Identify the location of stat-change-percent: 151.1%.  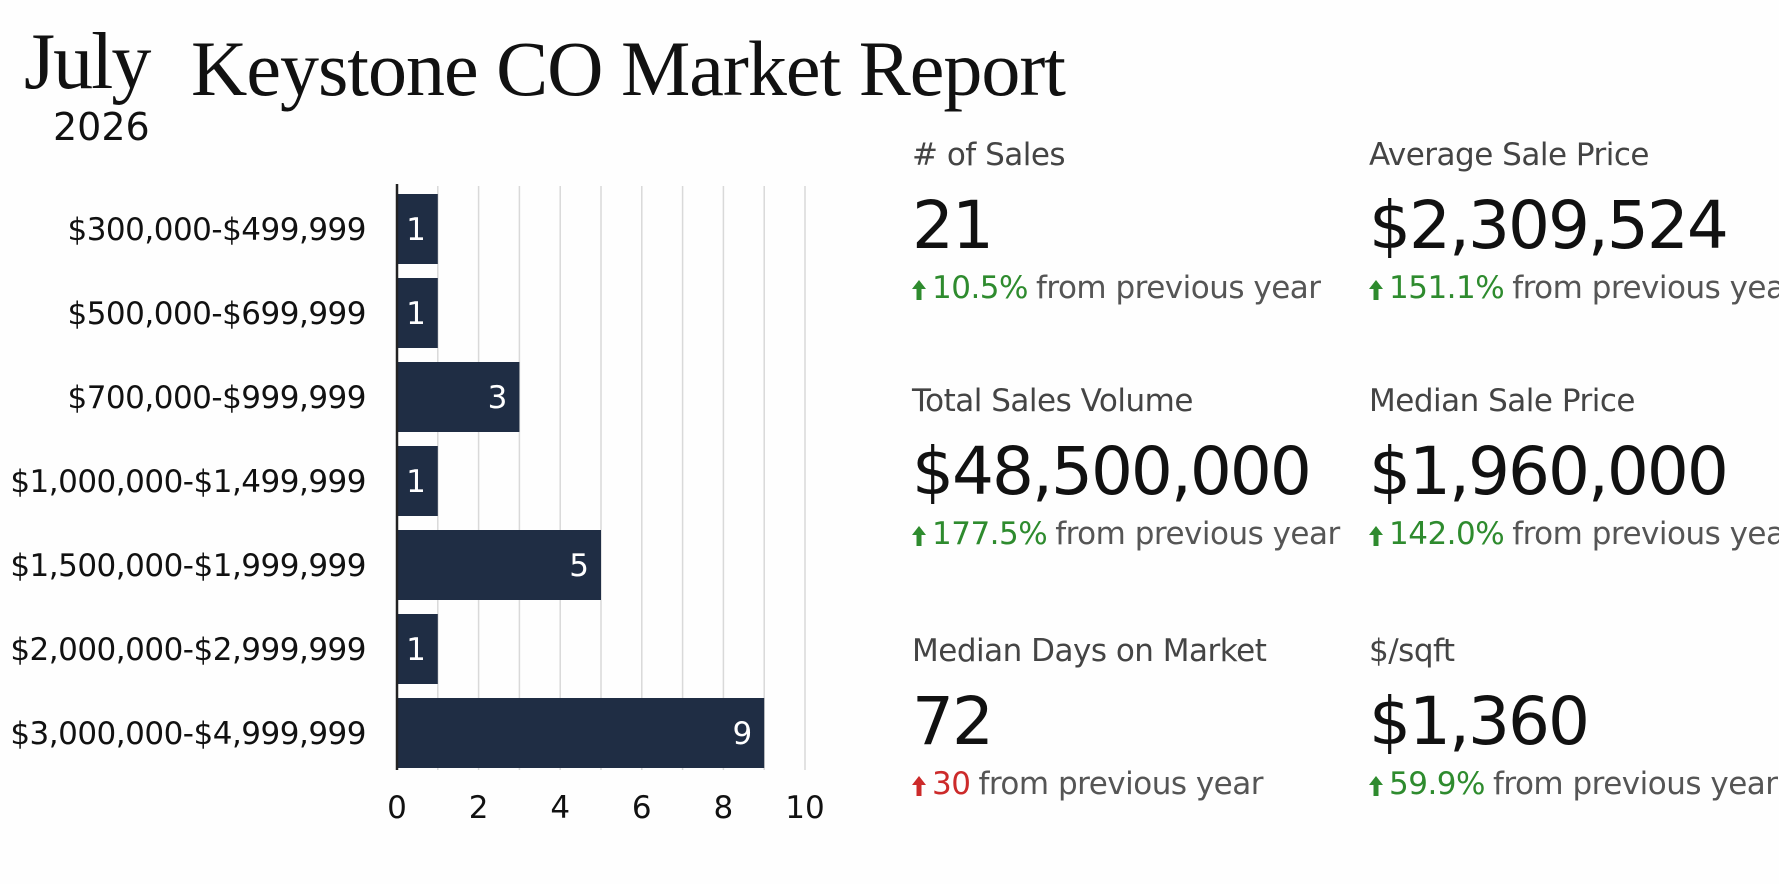
(1447, 288).